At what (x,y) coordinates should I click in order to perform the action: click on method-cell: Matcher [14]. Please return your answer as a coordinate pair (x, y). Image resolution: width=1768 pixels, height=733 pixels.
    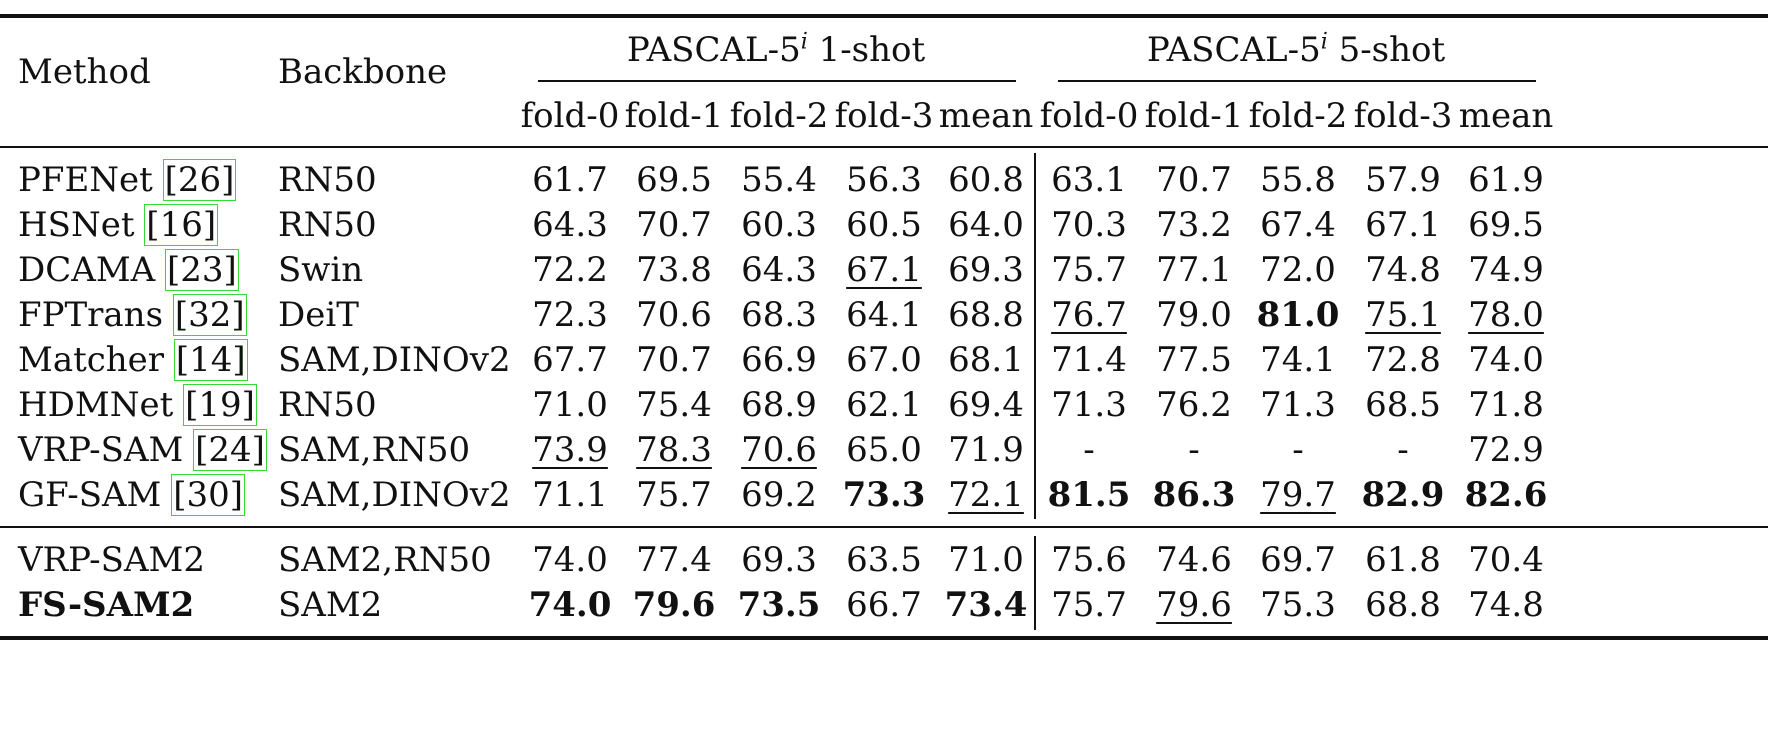
    Looking at the image, I should click on (133, 360).